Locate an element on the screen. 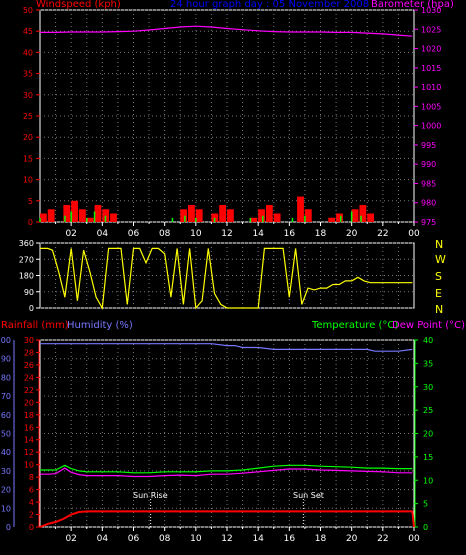 This screenshot has width=466, height=555. rain-y-tick-label: 20 is located at coordinates (29, 402).